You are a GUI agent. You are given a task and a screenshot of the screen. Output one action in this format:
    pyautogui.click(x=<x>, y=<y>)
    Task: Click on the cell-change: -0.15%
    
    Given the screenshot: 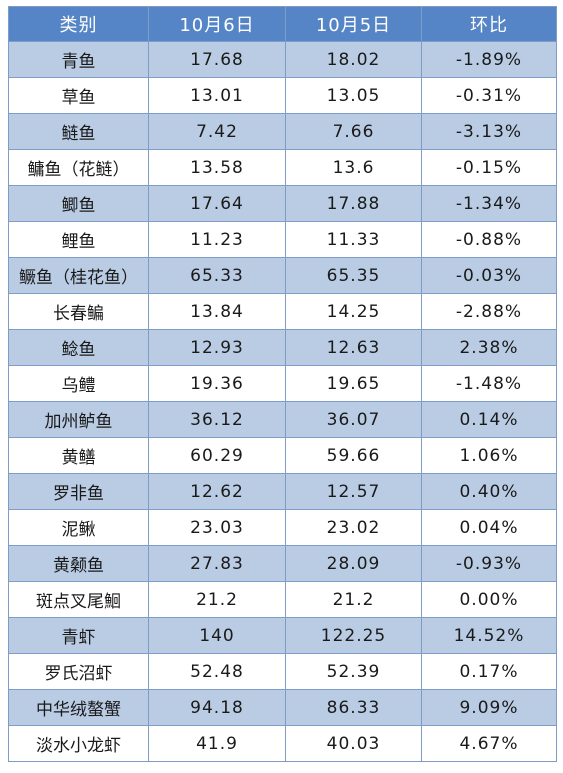 What is the action you would take?
    pyautogui.click(x=489, y=167)
    